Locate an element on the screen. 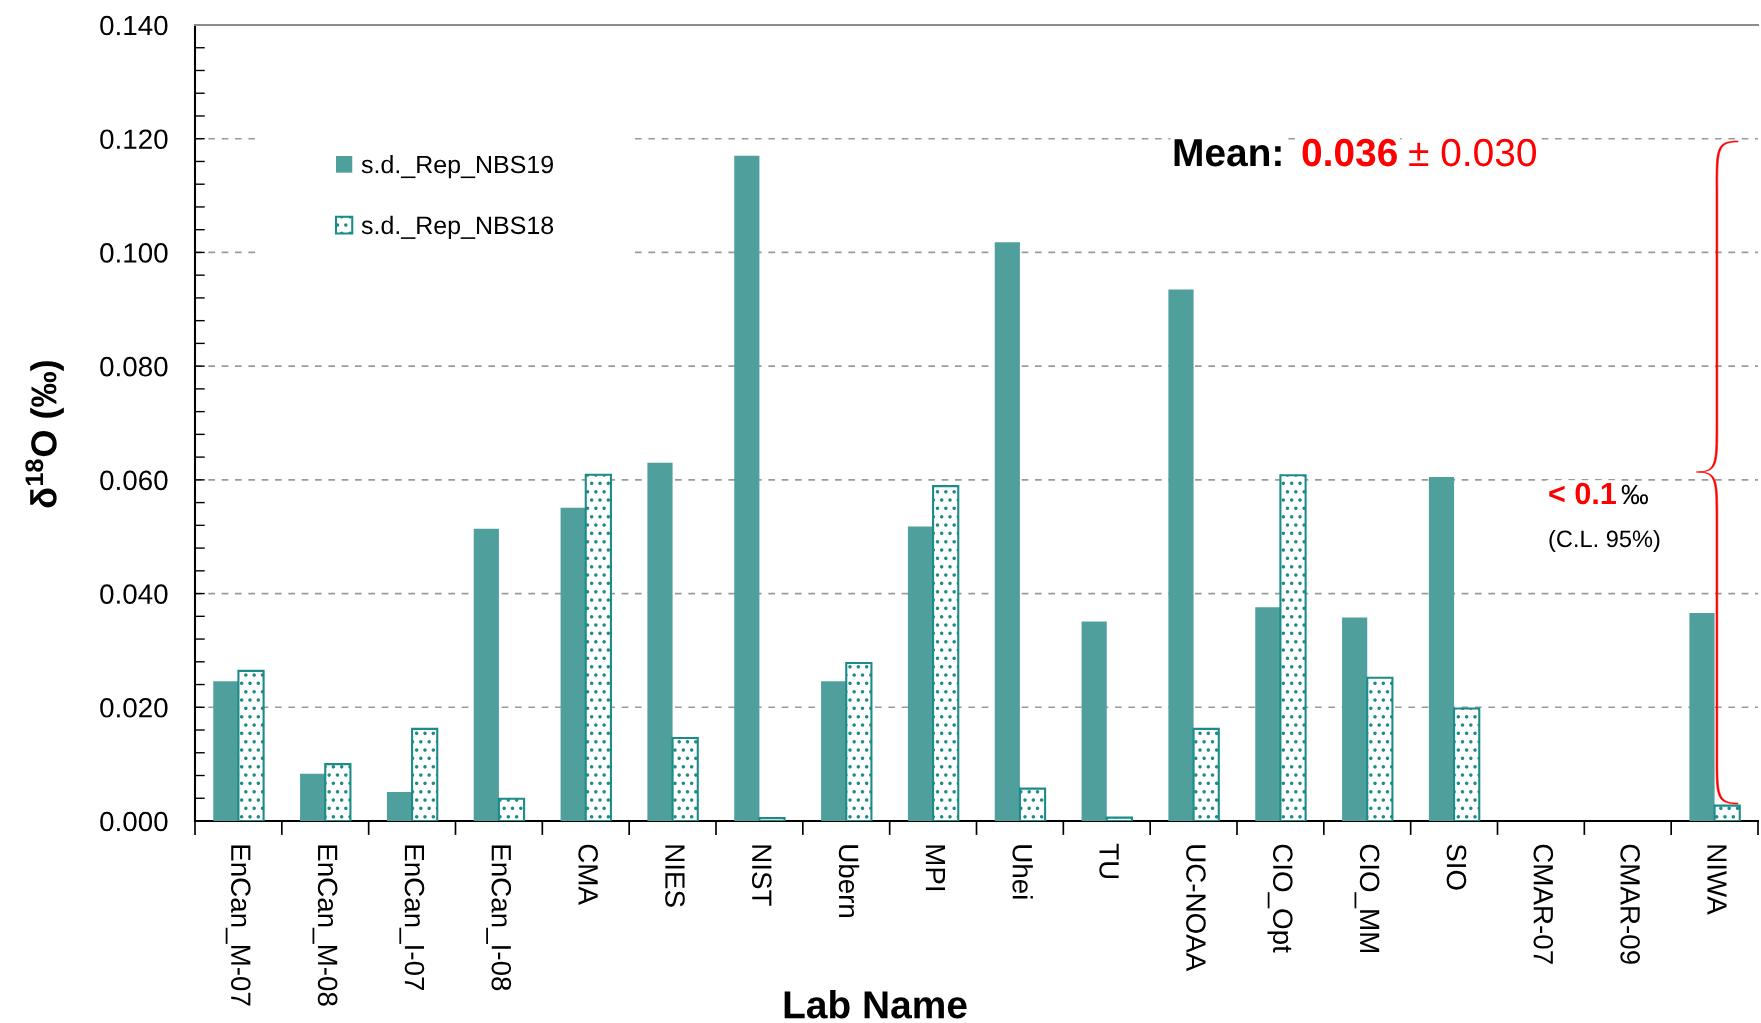 This screenshot has height=1023, width=1761. y-tick-label: 0.000 is located at coordinates (134, 821).